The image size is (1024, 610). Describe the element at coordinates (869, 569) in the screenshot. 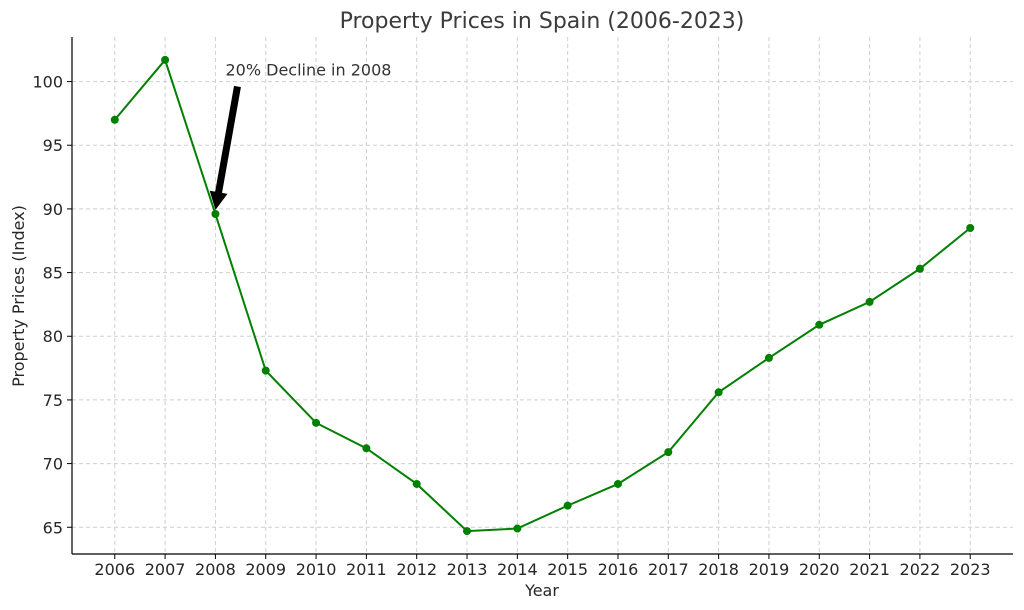

I see `x-tick-label: 2021` at that location.